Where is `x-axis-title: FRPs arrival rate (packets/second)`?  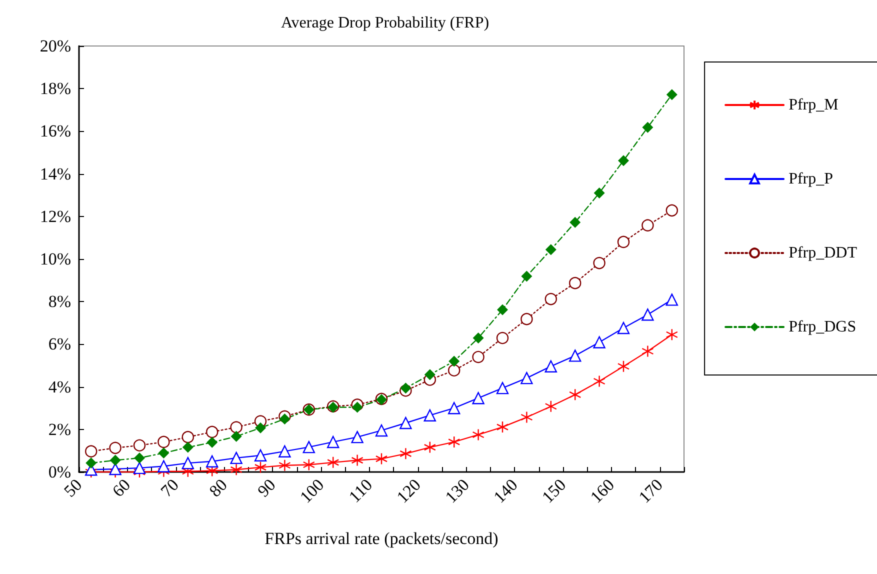
x-axis-title: FRPs arrival rate (packets/second) is located at coordinates (381, 538).